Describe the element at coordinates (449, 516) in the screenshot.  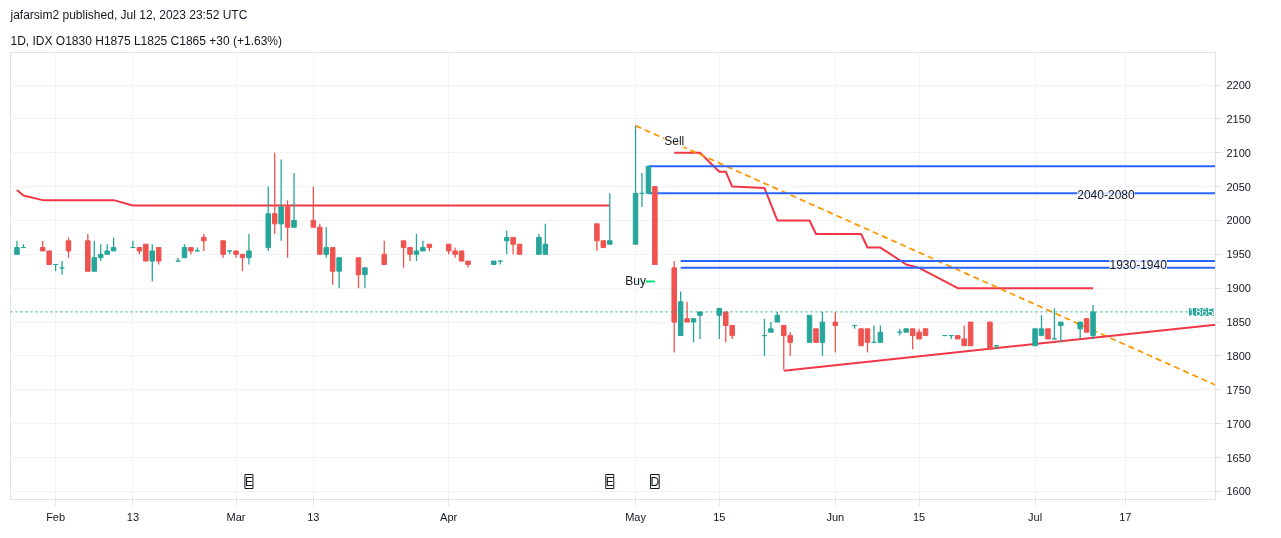
I see `x-tick-label: Apr` at that location.